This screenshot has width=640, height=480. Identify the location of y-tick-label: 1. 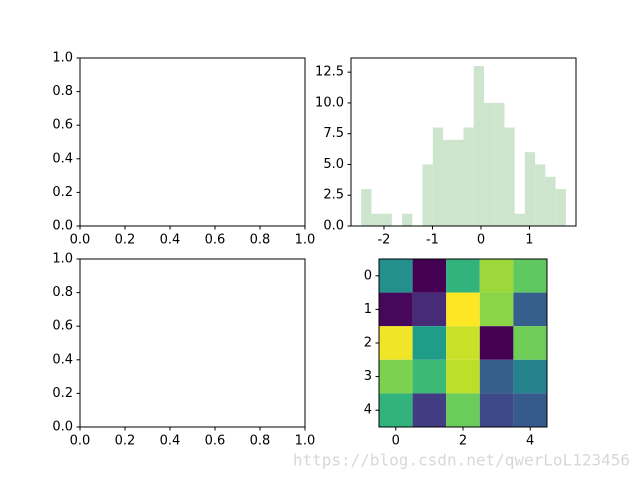
(368, 309).